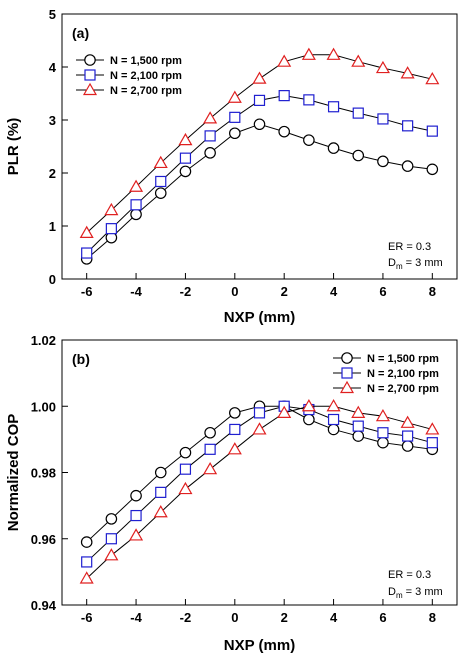 This screenshot has width=473, height=660. Describe the element at coordinates (44, 605) in the screenshot. I see `y-tick-label: 0.94` at that location.